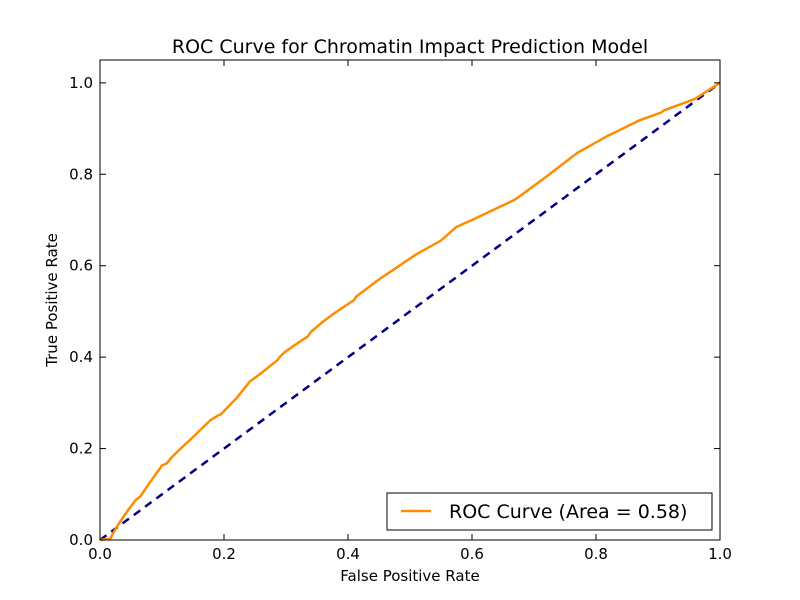  Describe the element at coordinates (409, 576) in the screenshot. I see `x-axis-label: False Positive Rate` at that location.